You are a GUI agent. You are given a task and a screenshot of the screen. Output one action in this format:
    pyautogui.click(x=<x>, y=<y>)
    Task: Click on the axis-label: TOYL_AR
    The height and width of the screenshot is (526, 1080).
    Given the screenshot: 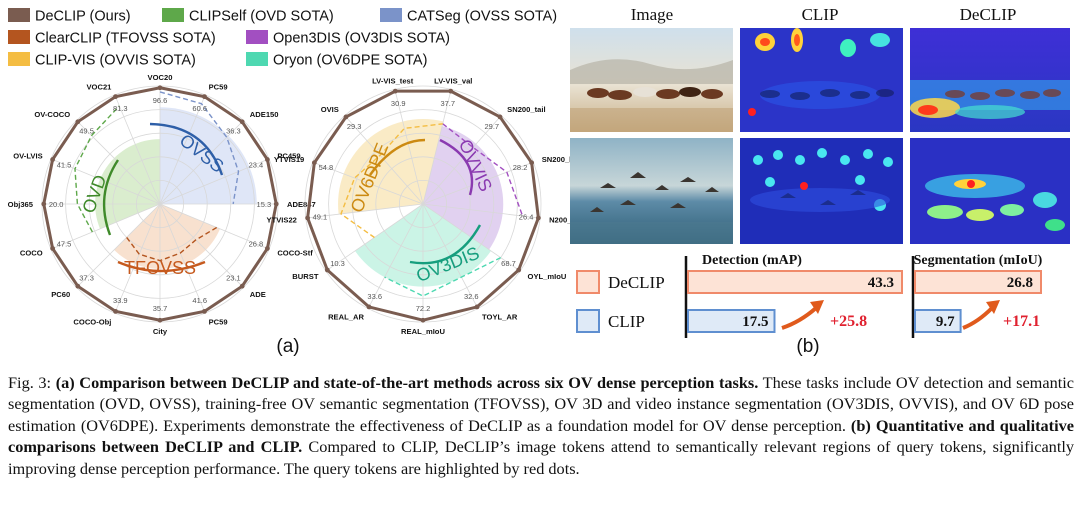 What is the action you would take?
    pyautogui.click(x=500, y=316)
    